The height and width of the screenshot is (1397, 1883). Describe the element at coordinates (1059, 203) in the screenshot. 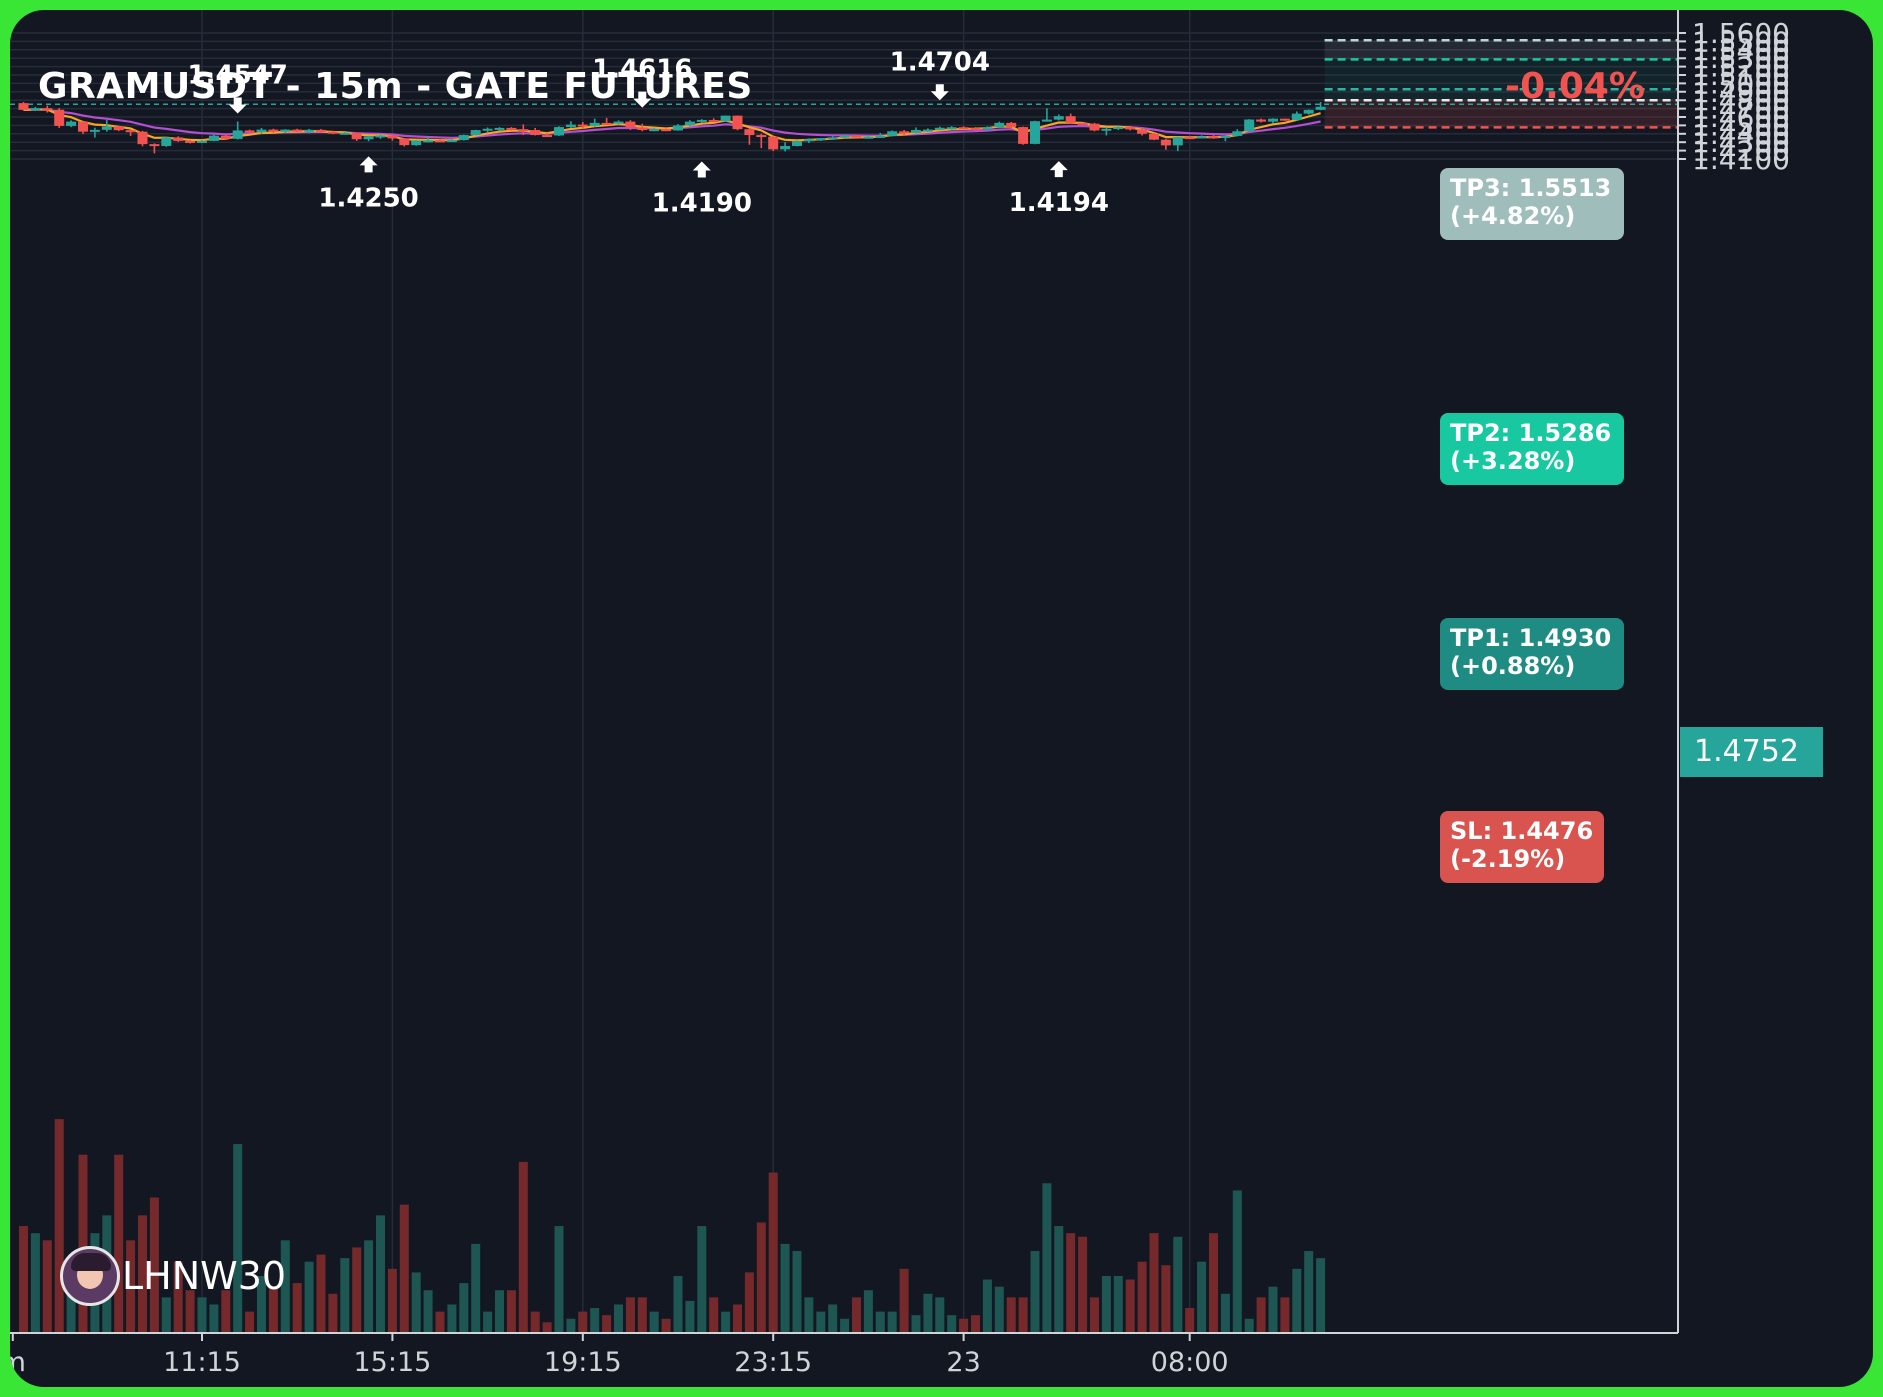

I see `trough-price-label: 1.4194` at that location.